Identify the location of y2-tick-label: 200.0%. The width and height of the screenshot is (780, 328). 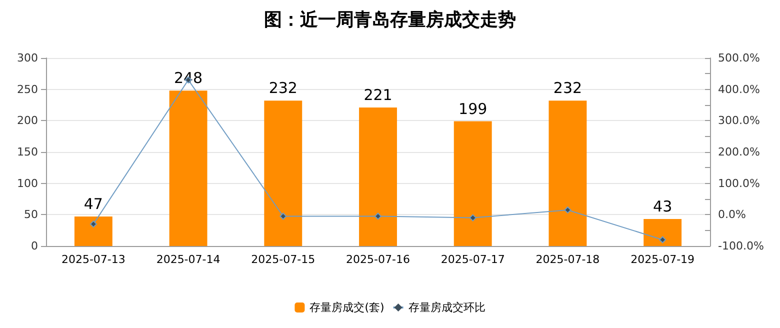
(739, 152).